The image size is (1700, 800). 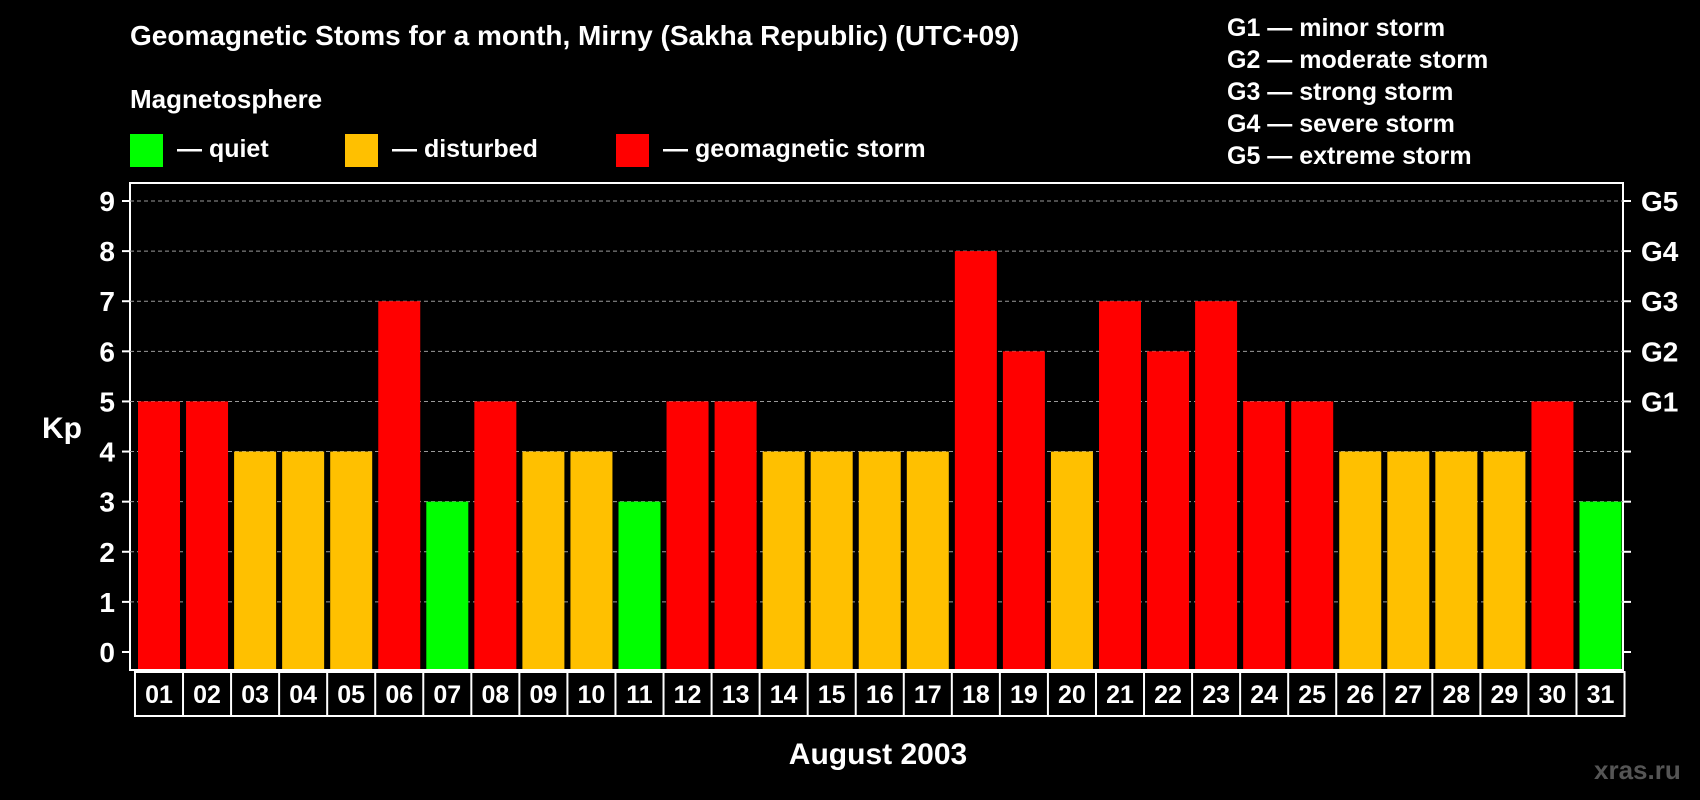 I want to click on y-tick-label: 2, so click(x=107, y=552).